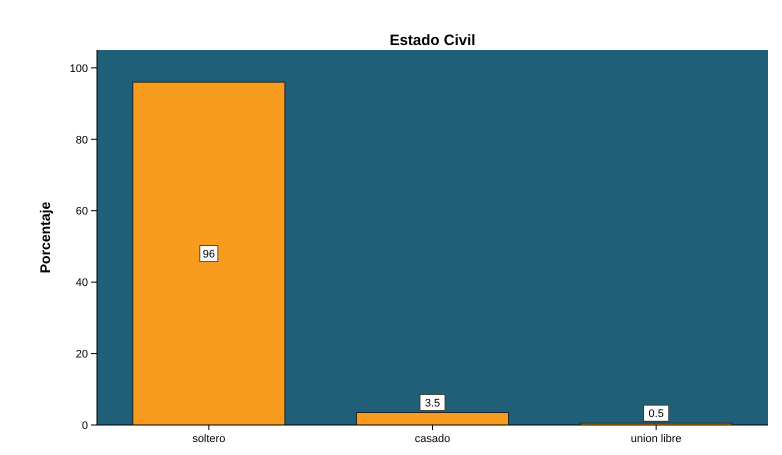  I want to click on data-label: 0.5, so click(656, 414).